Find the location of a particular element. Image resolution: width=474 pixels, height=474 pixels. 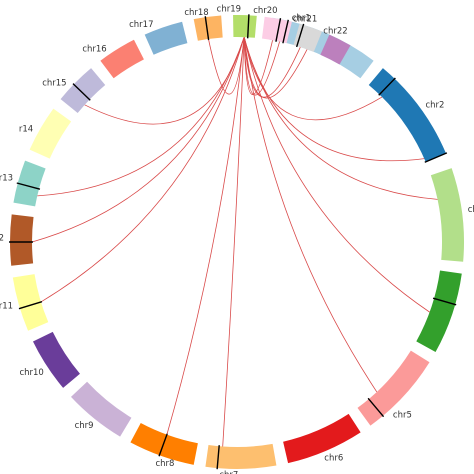

link-chr19-chr21 is located at coordinates (272, 67).